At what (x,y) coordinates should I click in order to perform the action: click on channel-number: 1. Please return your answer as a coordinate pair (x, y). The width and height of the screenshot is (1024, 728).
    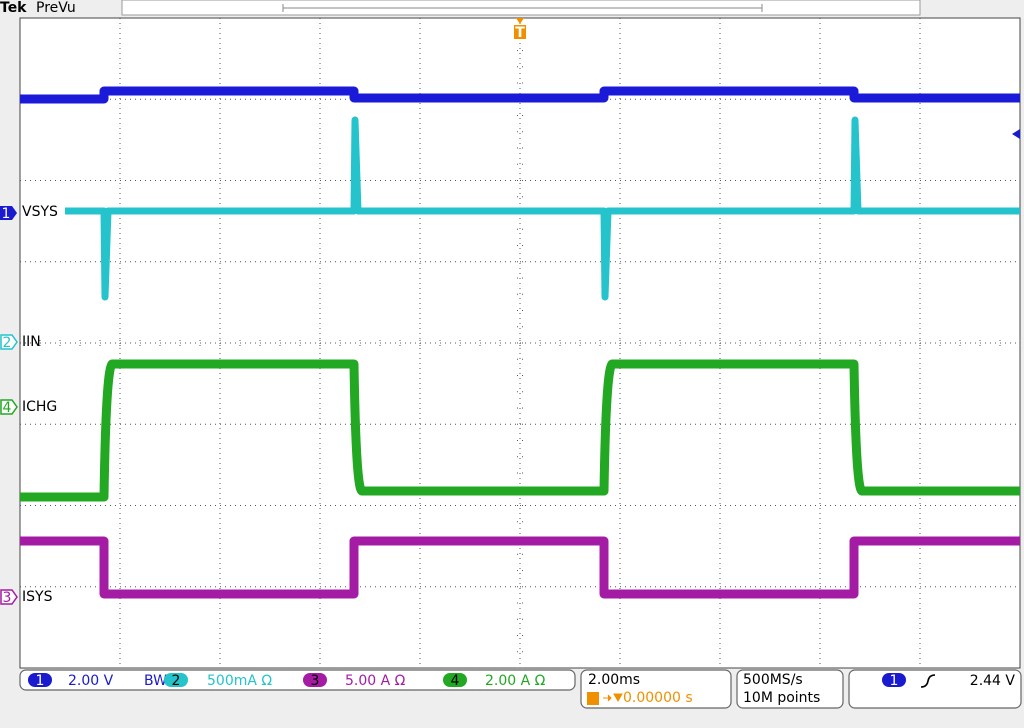
    Looking at the image, I should click on (6, 214).